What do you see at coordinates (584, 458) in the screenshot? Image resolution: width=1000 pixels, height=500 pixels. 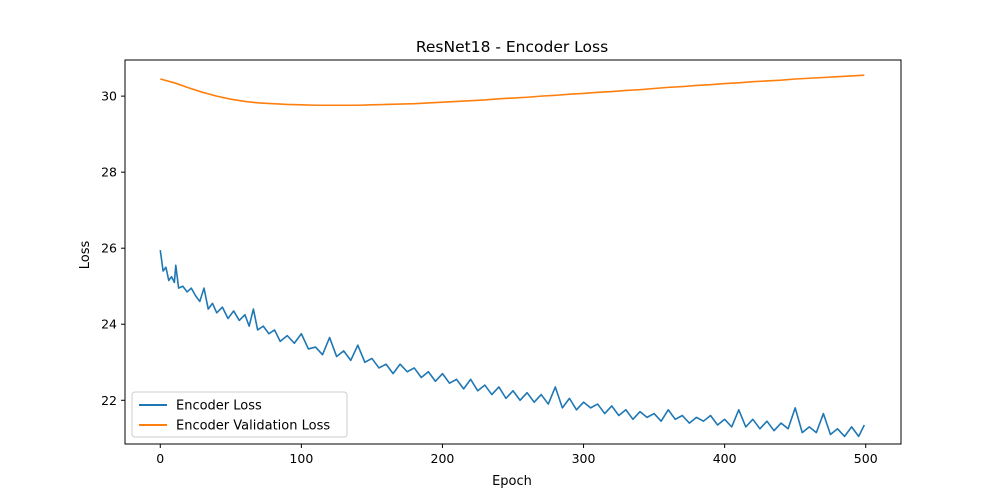 I see `x-tick-label: 300` at bounding box center [584, 458].